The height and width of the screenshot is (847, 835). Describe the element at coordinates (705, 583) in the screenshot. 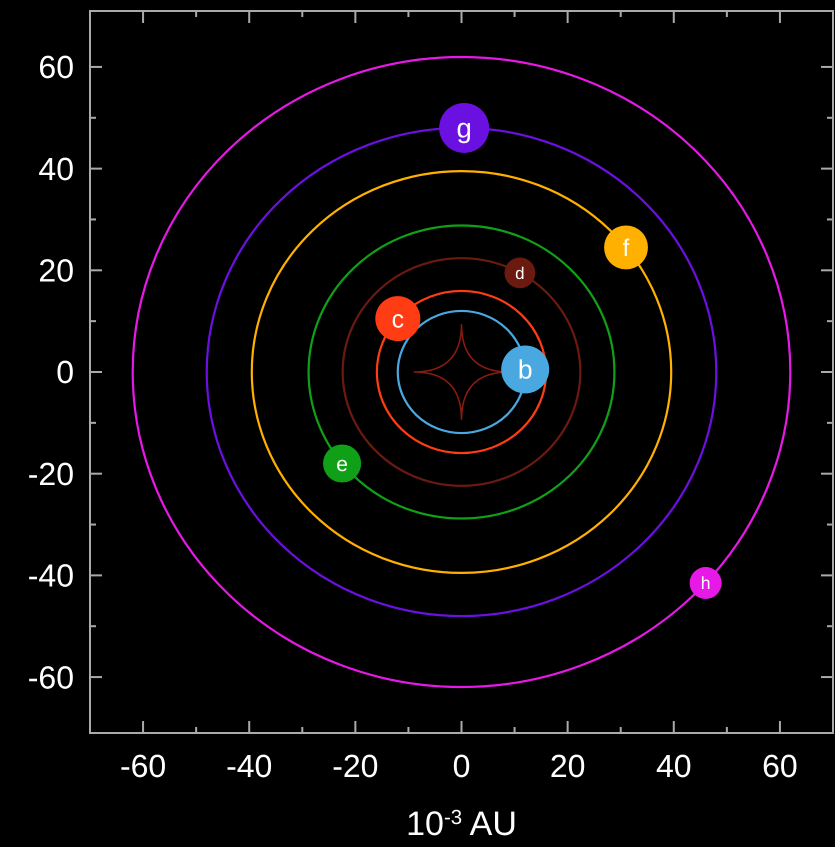

I see `series-label: h` at that location.